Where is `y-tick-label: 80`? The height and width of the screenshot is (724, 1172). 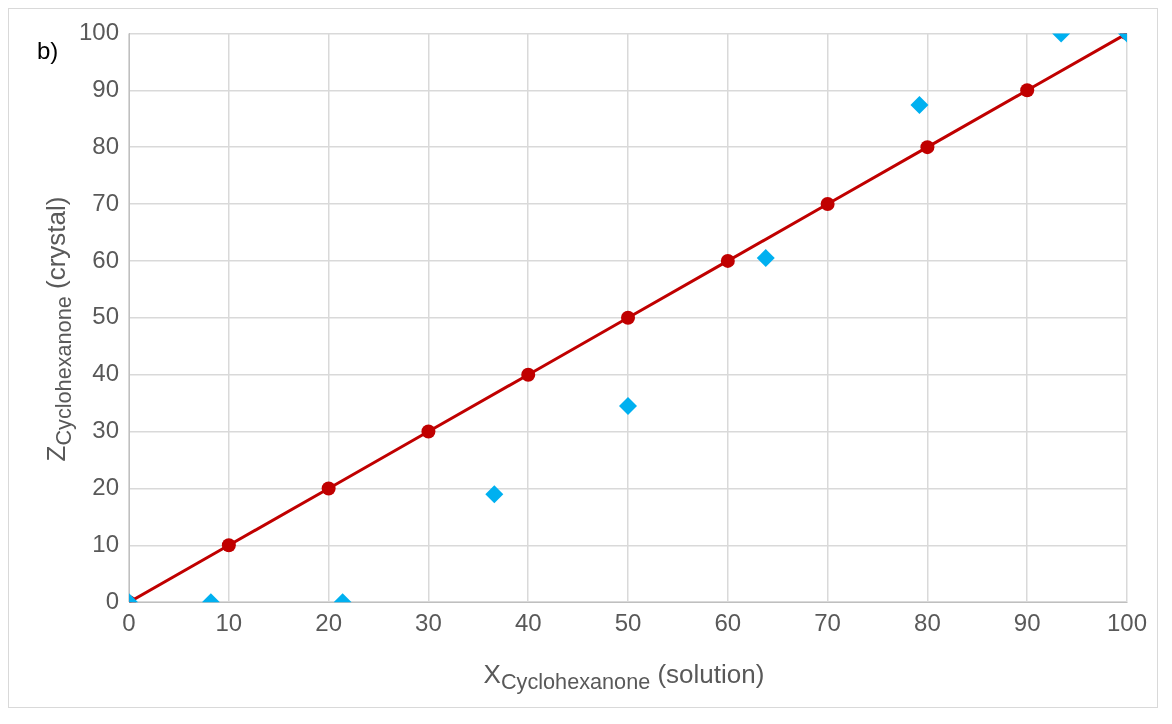
y-tick-label: 80 is located at coordinates (106, 145).